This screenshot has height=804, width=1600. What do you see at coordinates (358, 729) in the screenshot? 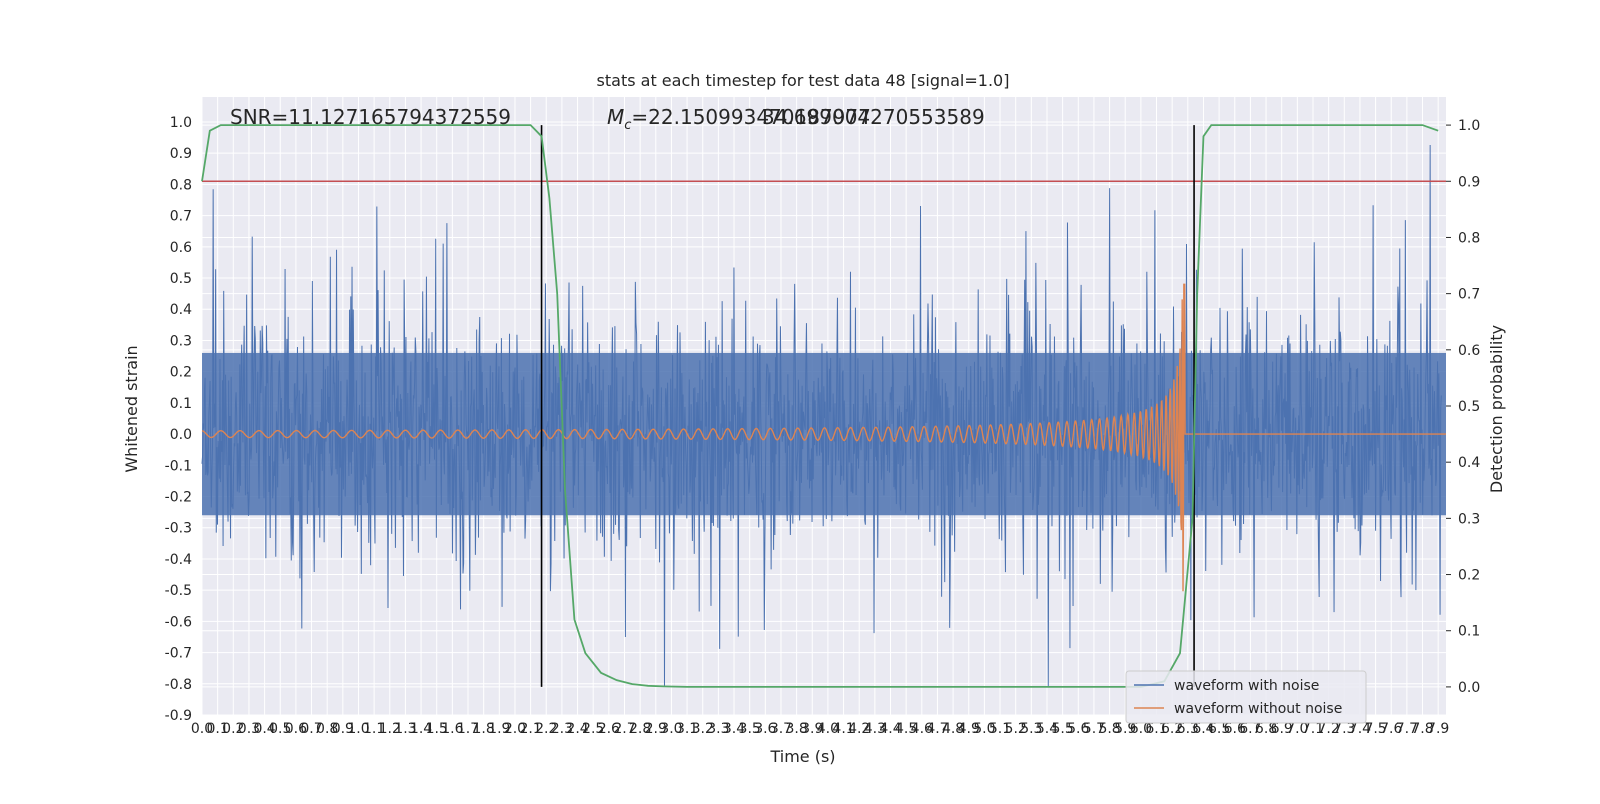
I see `x-tick-label: 1.0` at bounding box center [358, 729].